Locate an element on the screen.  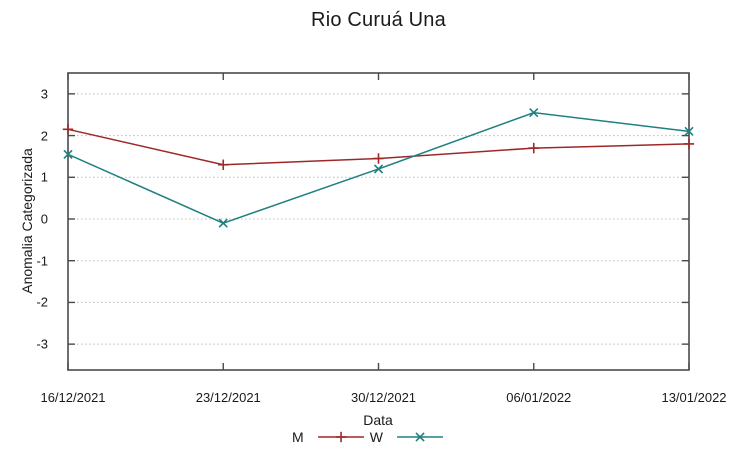
x-tick-label: 06/01/2022 is located at coordinates (539, 397).